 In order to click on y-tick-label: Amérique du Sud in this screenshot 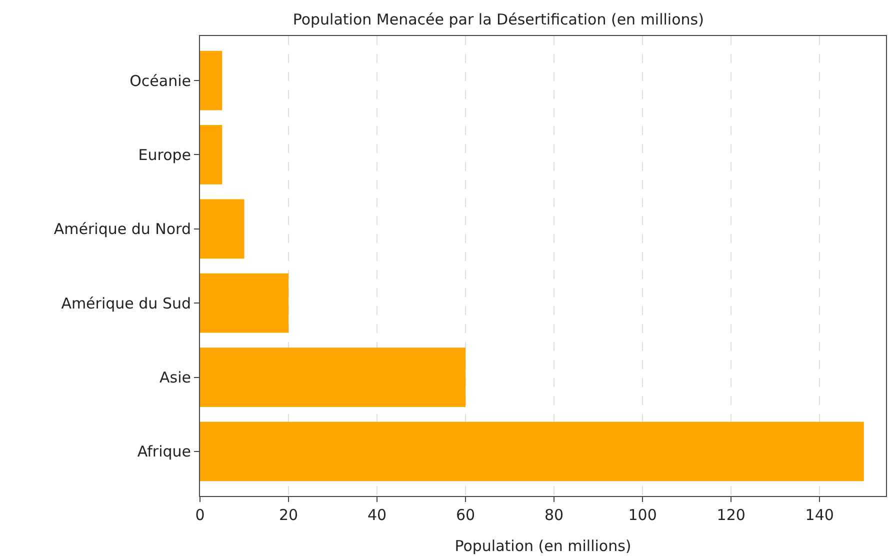, I will do `click(126, 303)`.